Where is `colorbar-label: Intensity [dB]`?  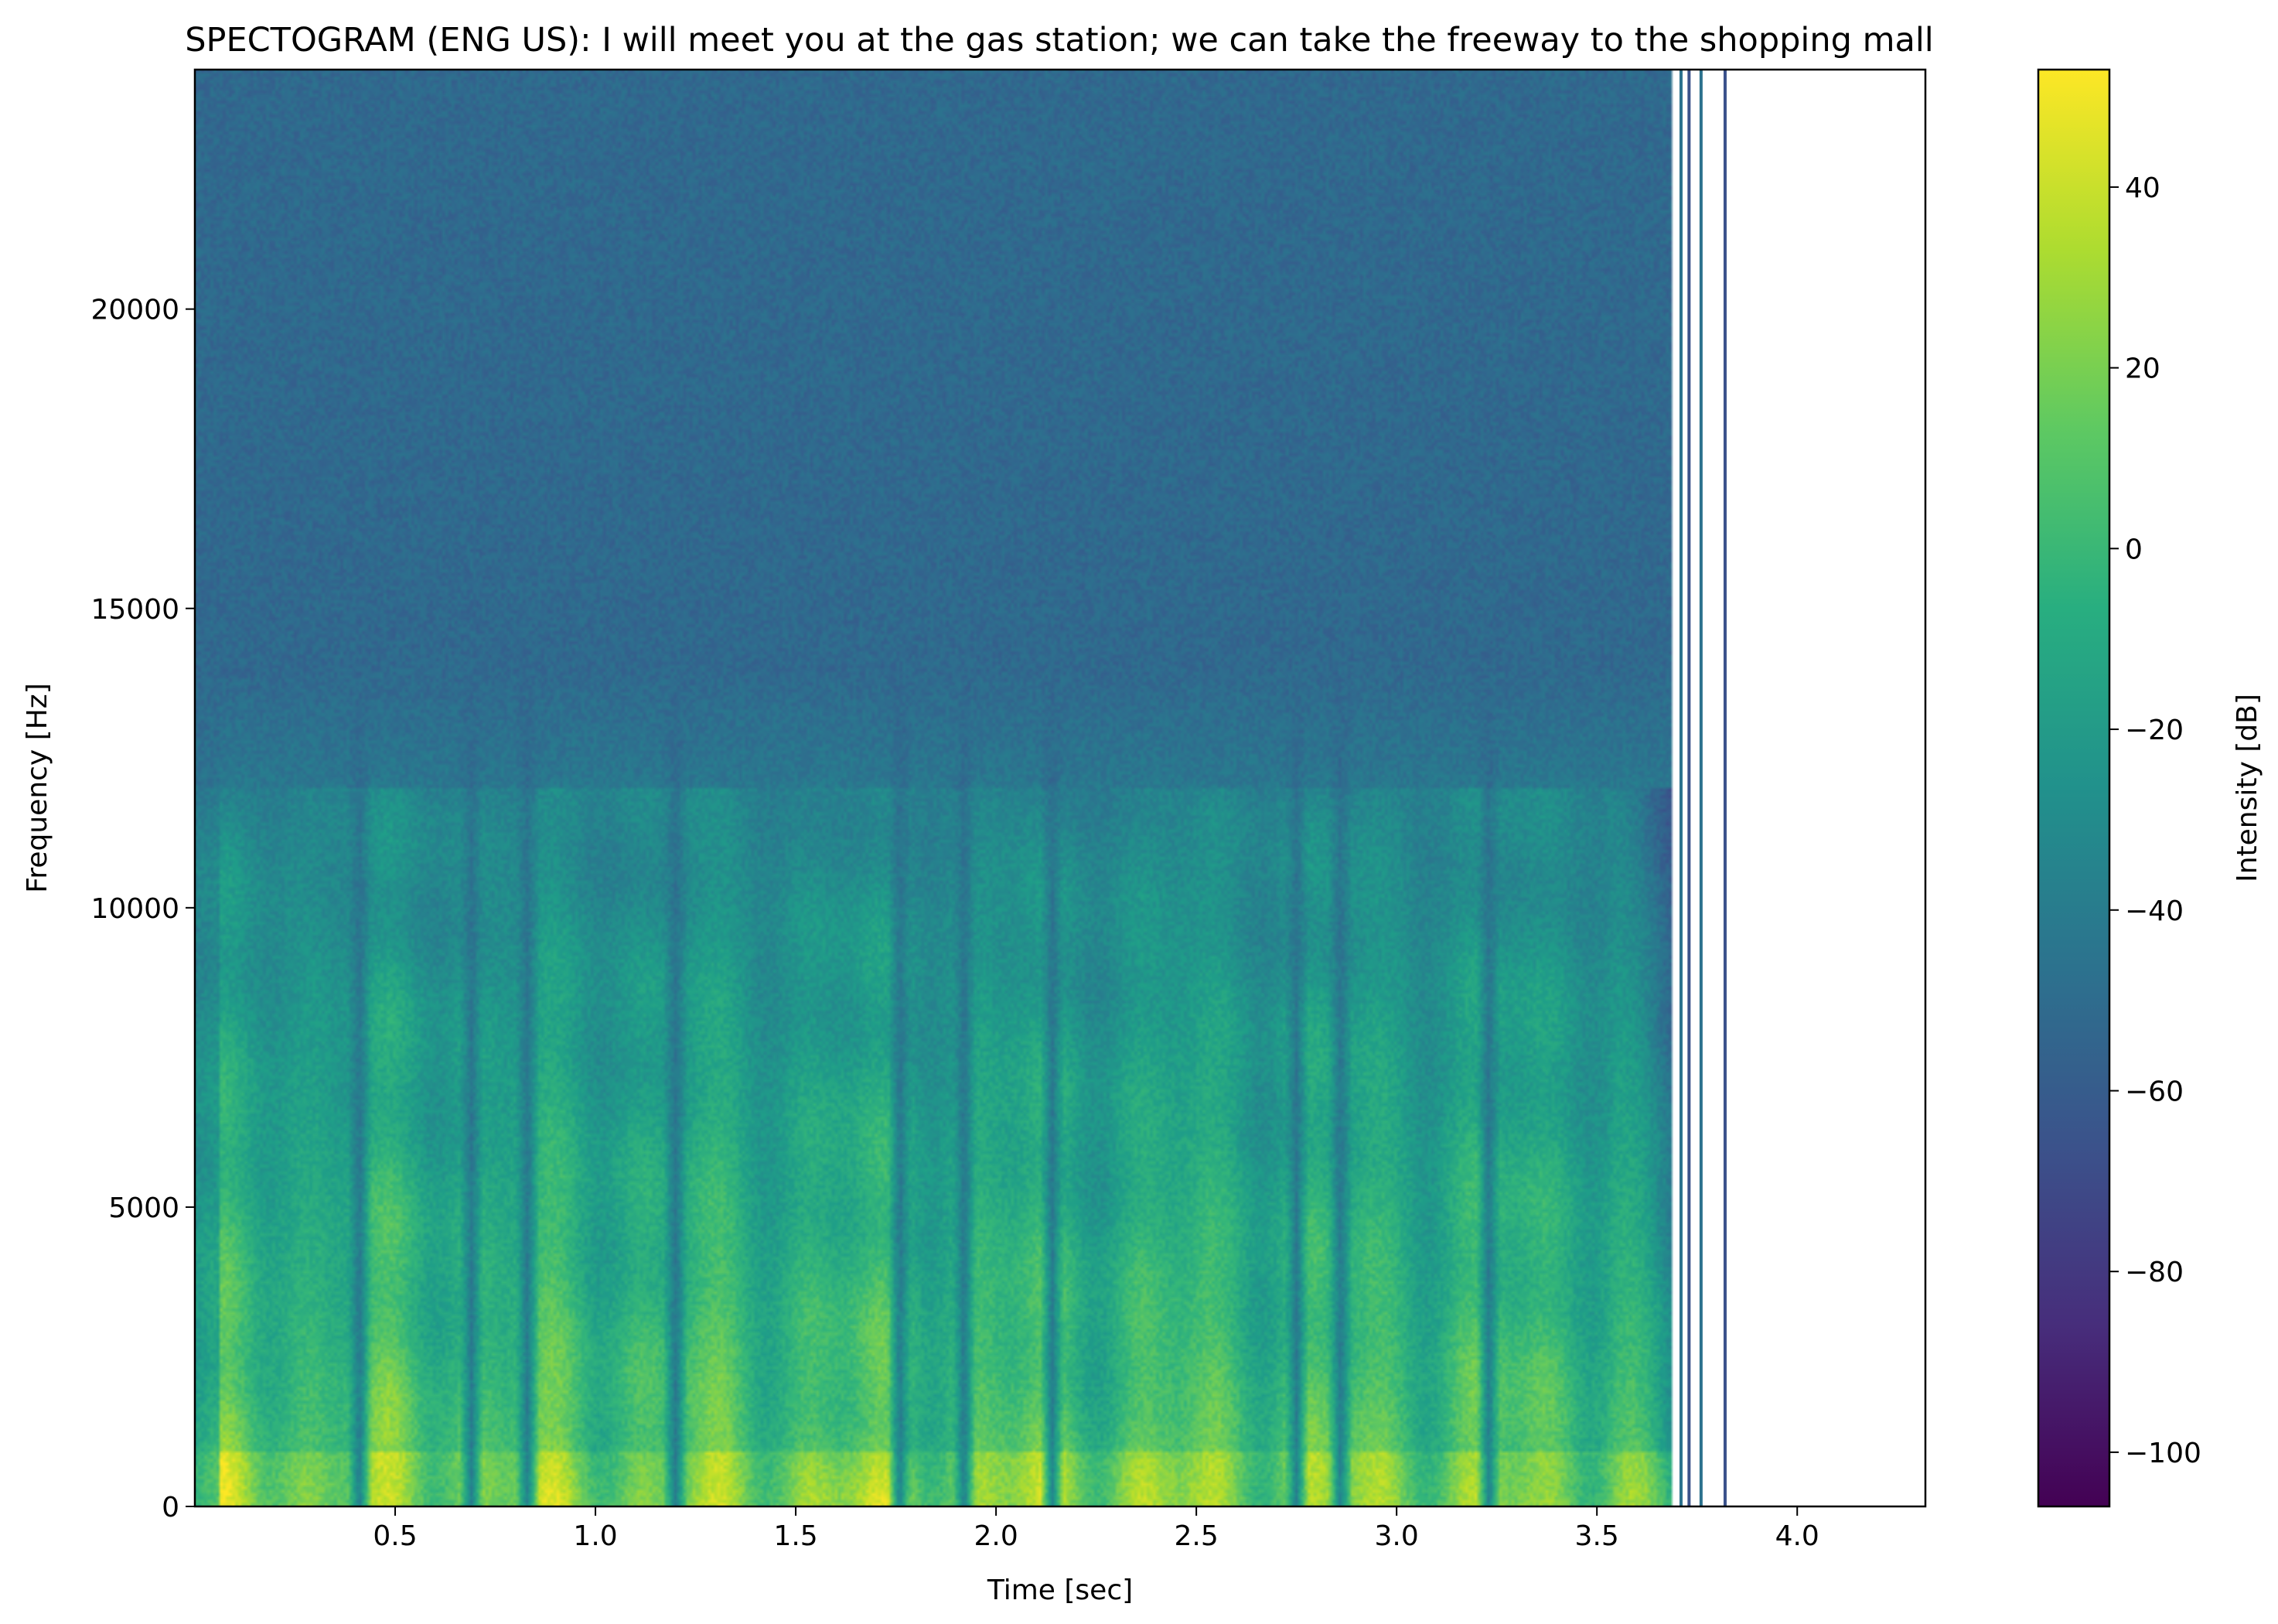 colorbar-label: Intensity [dB] is located at coordinates (2247, 788).